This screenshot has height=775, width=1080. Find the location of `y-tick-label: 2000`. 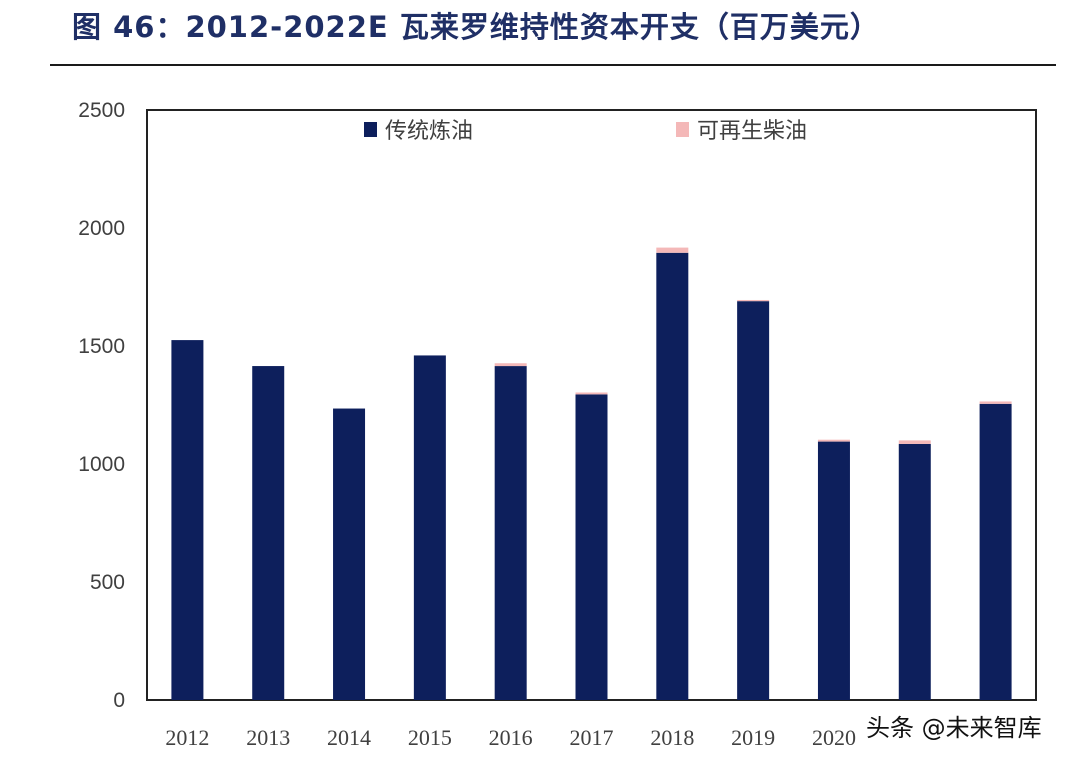

y-tick-label: 2000 is located at coordinates (101, 228).